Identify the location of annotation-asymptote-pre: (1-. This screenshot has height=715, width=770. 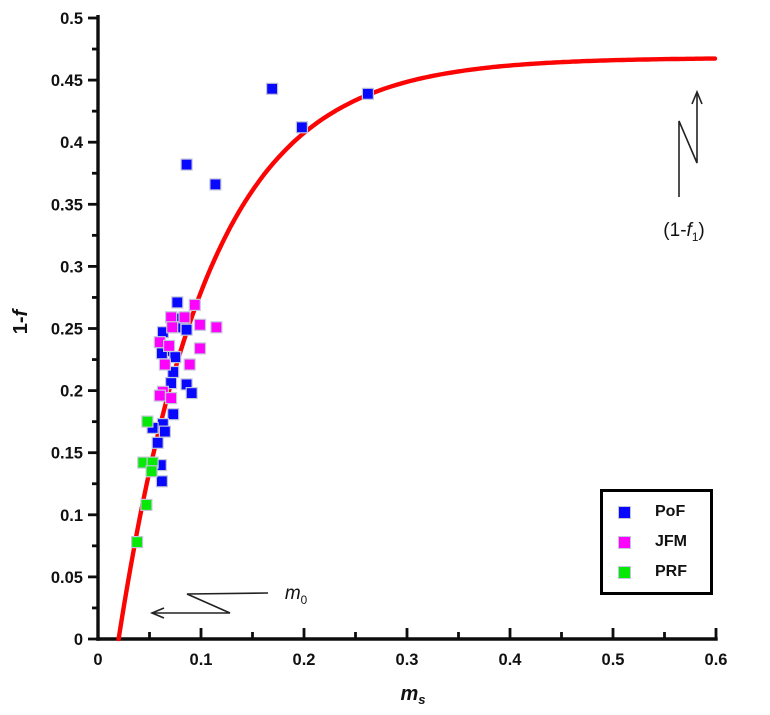
(675, 231).